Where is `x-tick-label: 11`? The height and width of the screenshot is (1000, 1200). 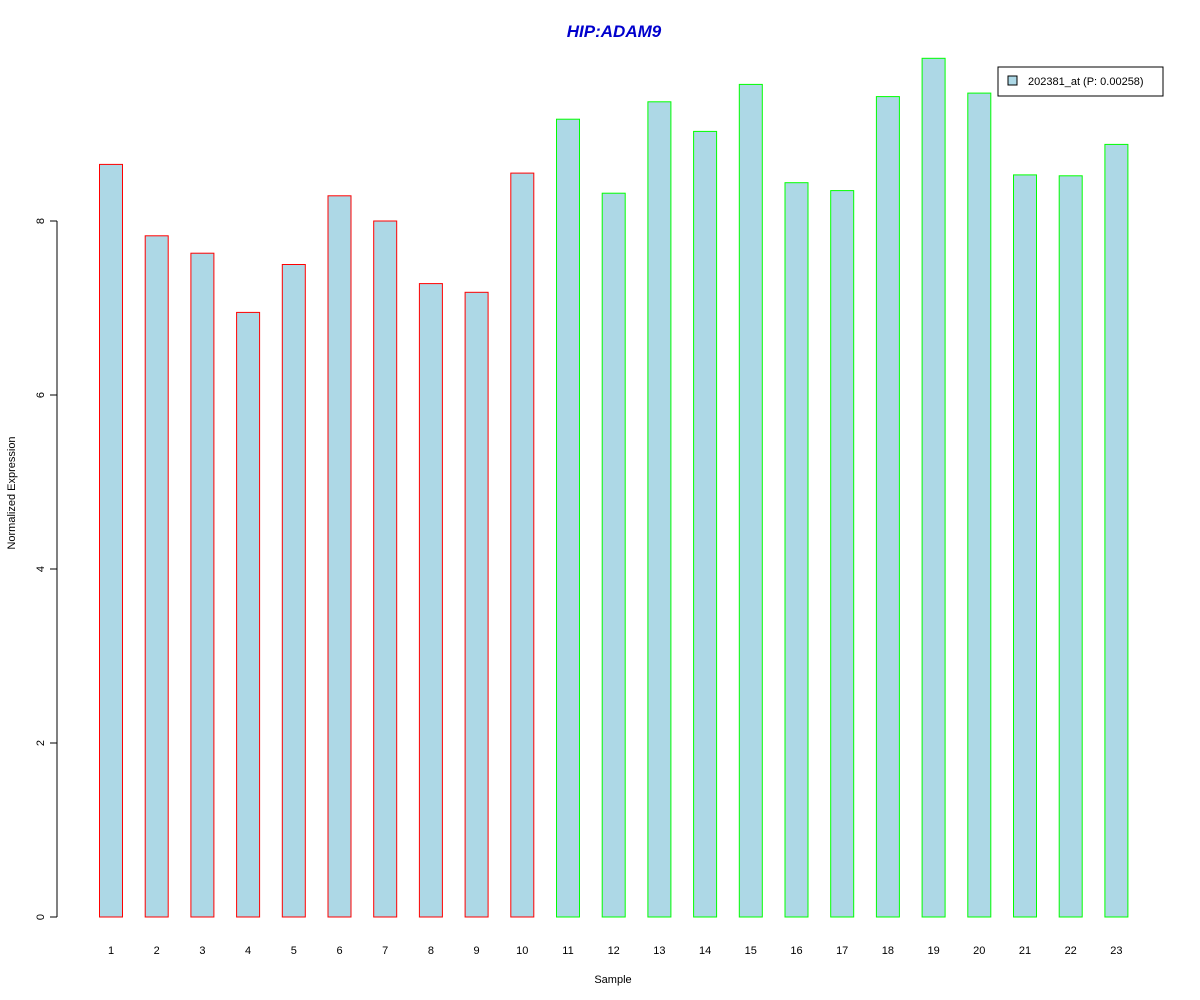 x-tick-label: 11 is located at coordinates (567, 951).